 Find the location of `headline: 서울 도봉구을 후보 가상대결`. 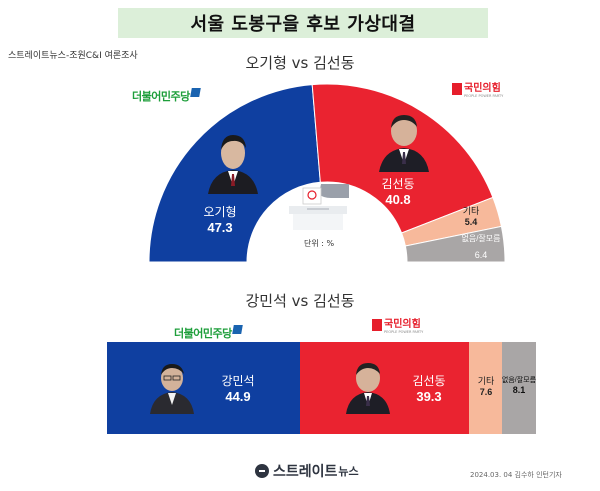

headline: 서울 도봉구을 후보 가상대결 is located at coordinates (303, 23).